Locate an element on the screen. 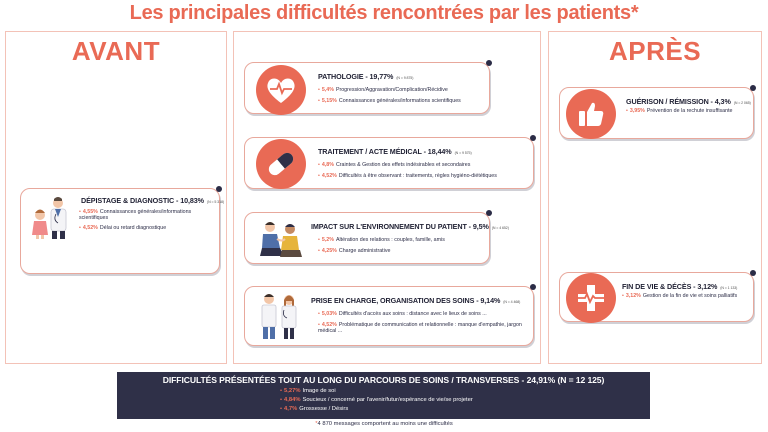 Image resolution: width=768 pixels, height=432 pixels. panel-heading-apres: APRÈS is located at coordinates (655, 51).